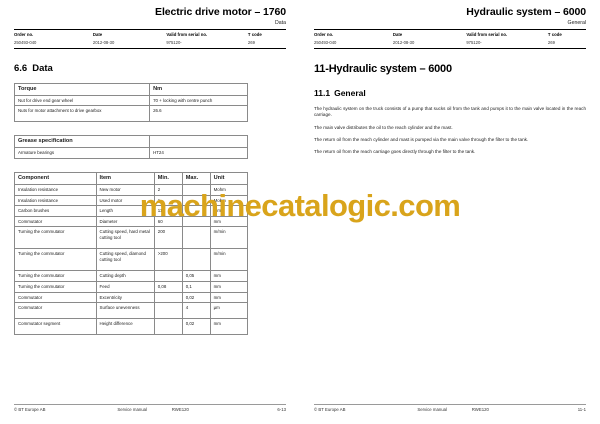 The width and height of the screenshot is (600, 424). Describe the element at coordinates (220, 12) in the screenshot. I see `left-page-title: Electric drive motor – 1760` at that location.